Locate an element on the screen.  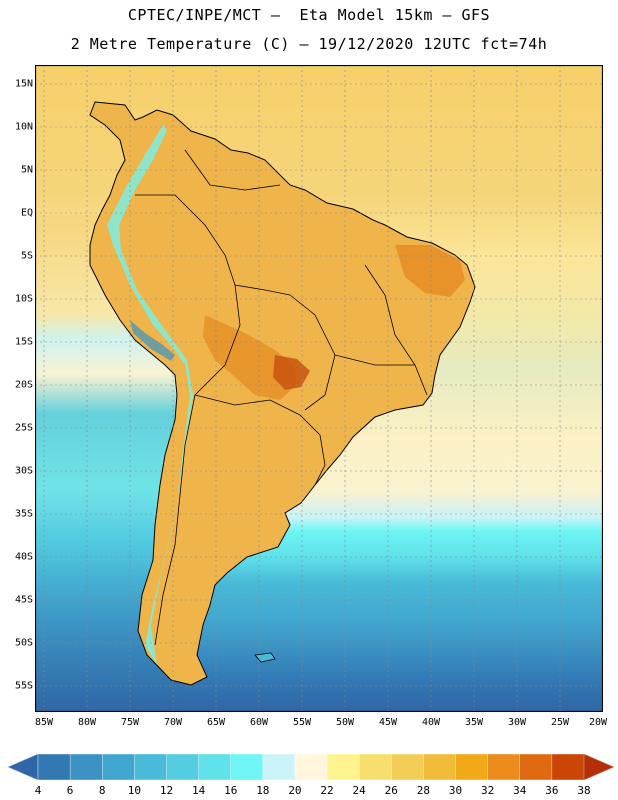
lat-label-15n: 15N is located at coordinates (23, 84).